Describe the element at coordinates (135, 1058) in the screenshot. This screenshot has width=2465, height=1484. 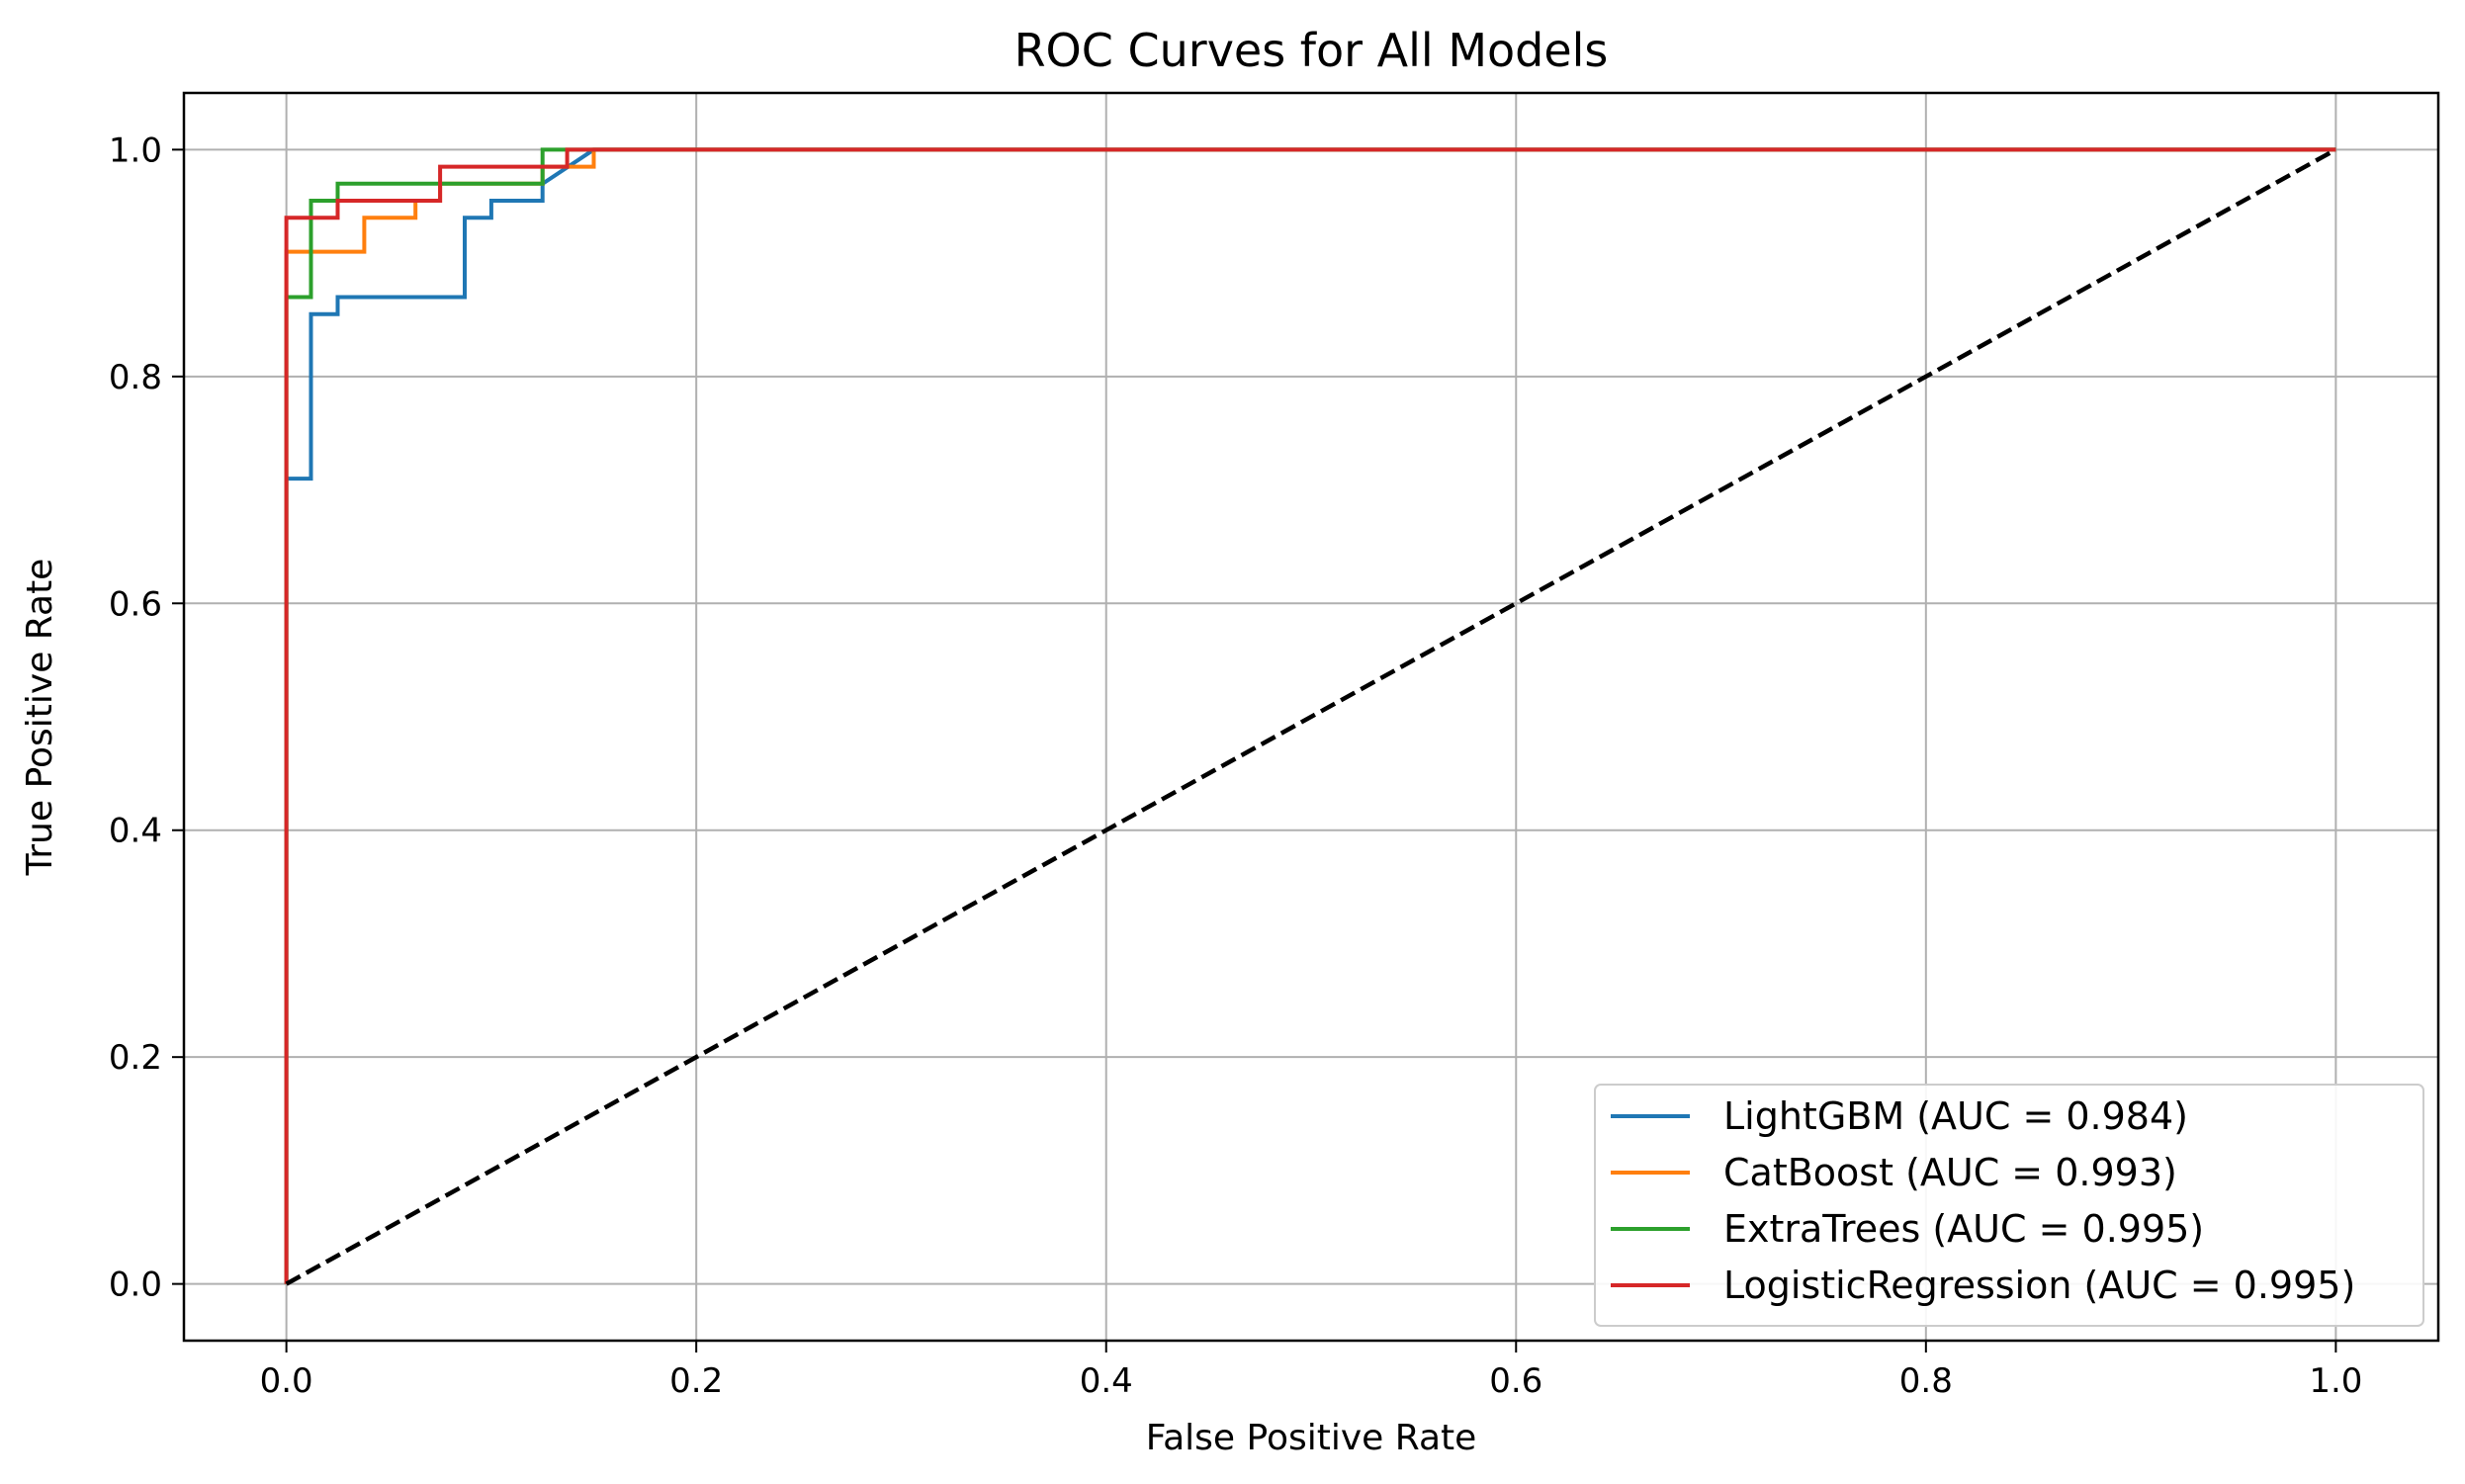
I see `y-tick-label: 0.2` at that location.